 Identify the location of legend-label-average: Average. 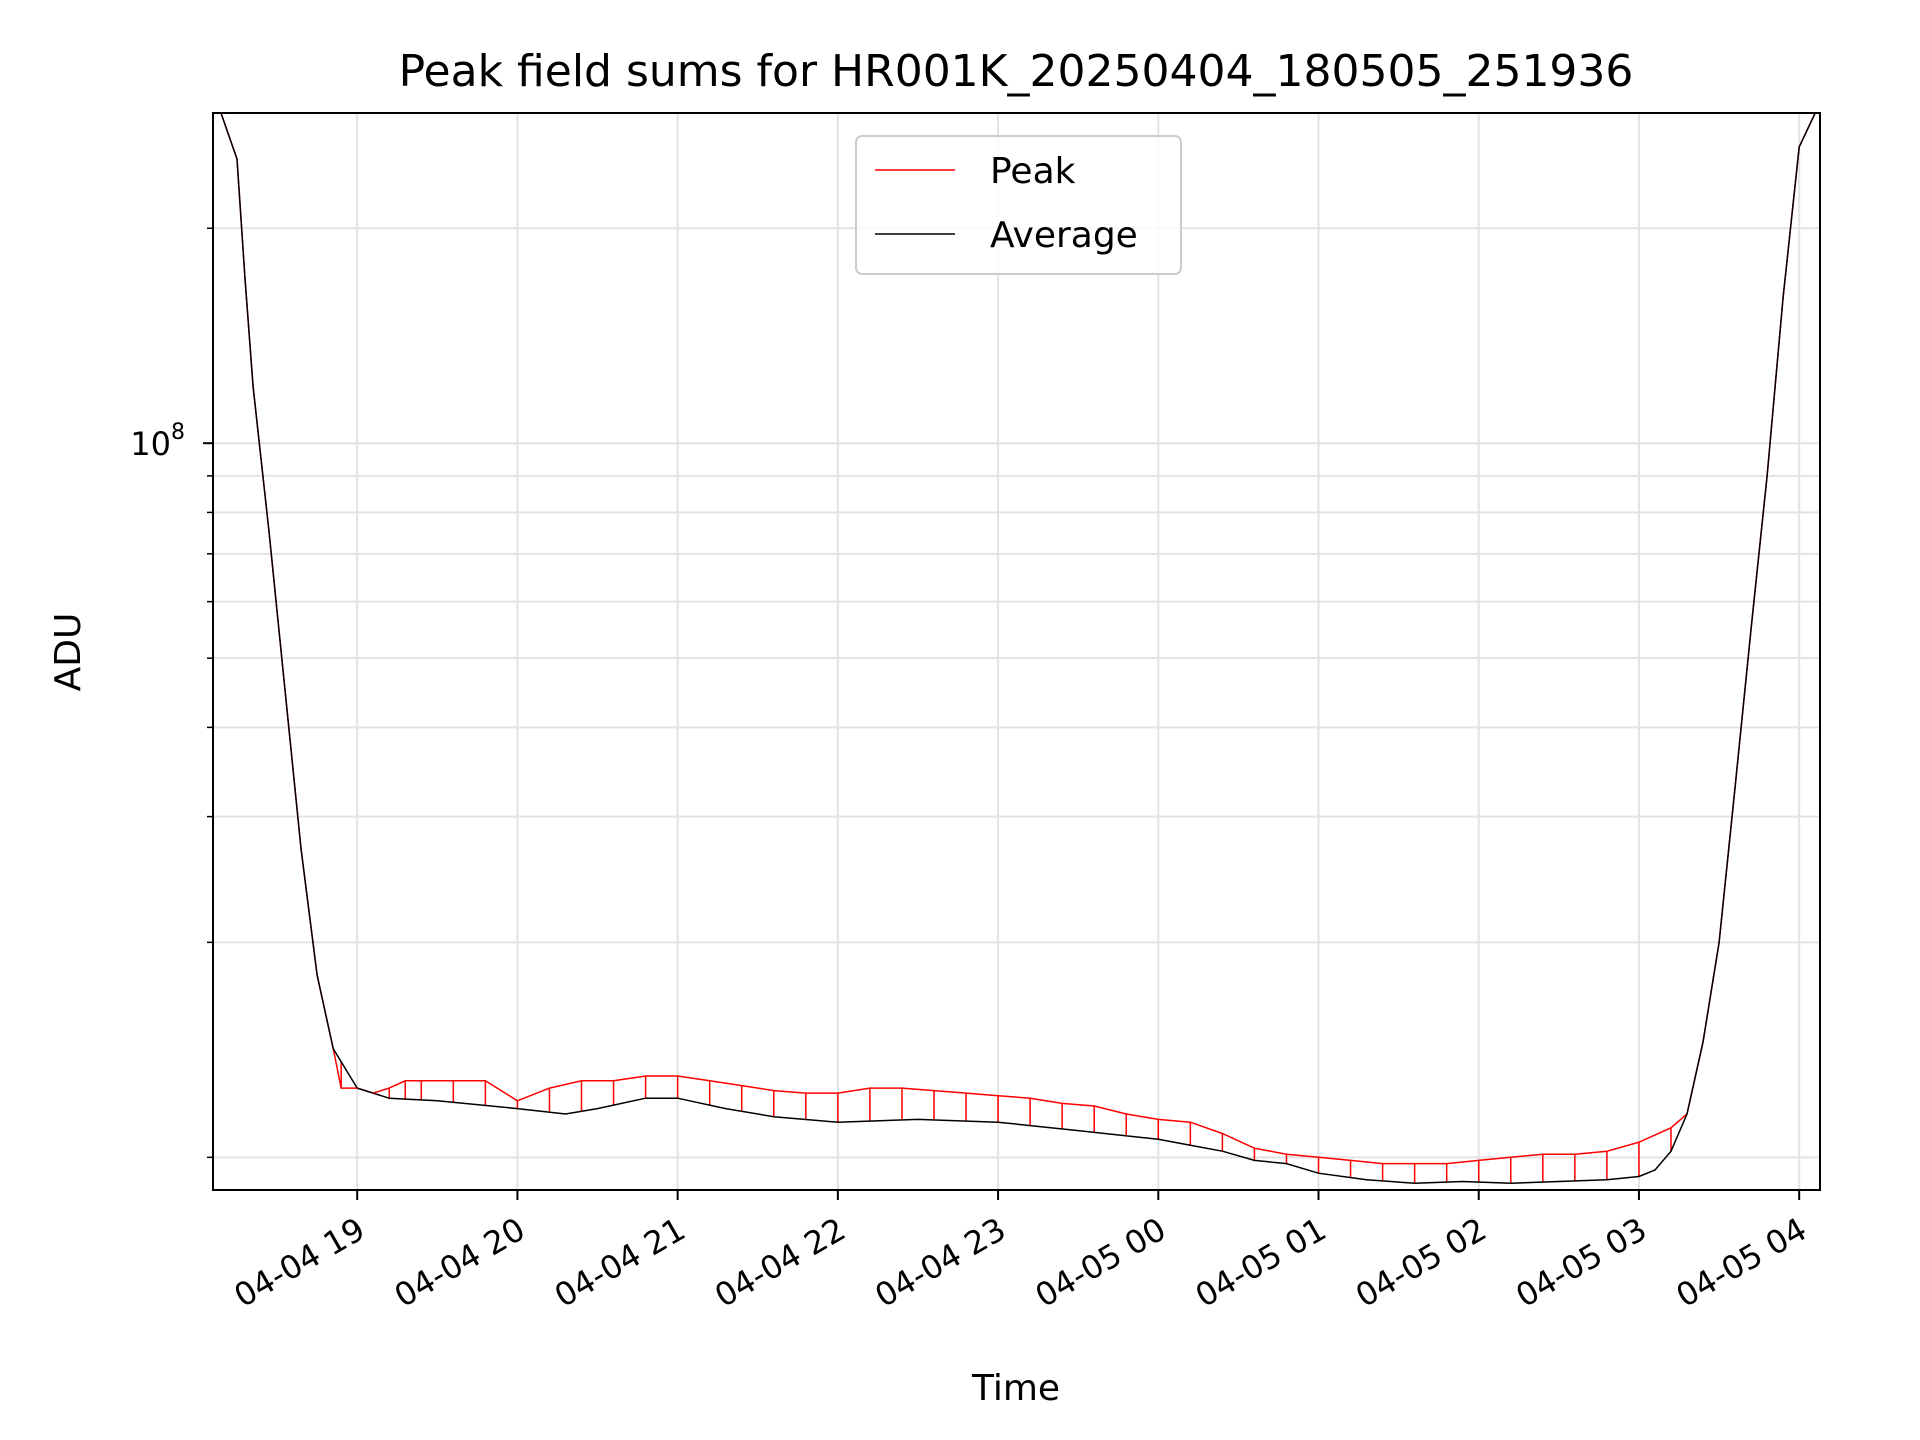
(1064, 235).